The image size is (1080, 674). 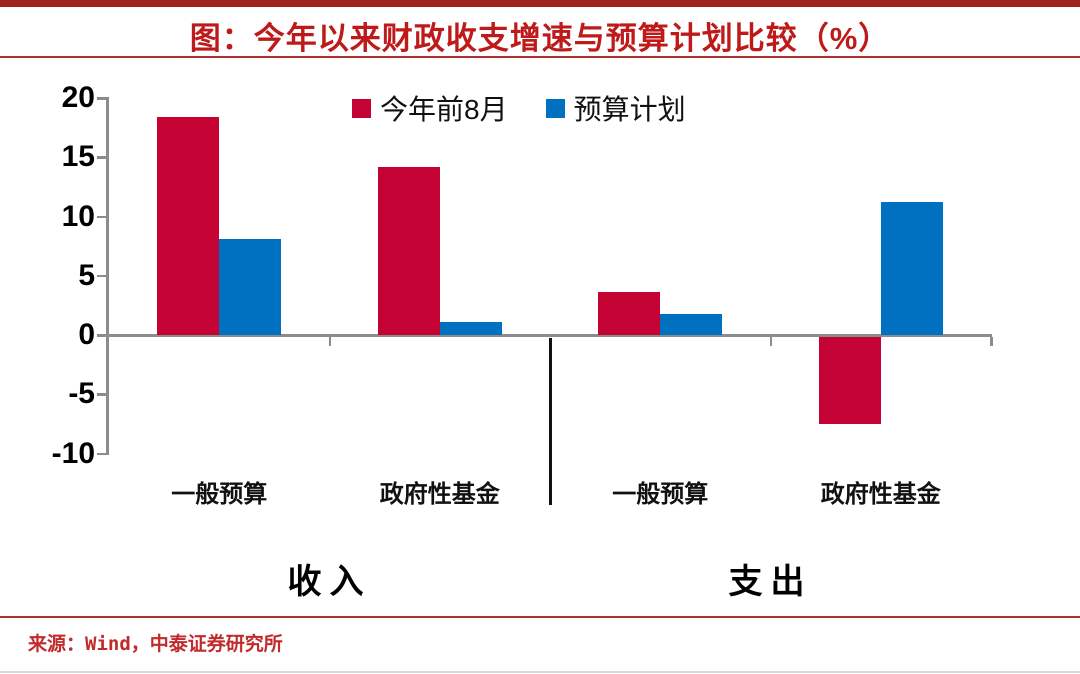 I want to click on bar-预算计划-2, so click(x=691, y=324).